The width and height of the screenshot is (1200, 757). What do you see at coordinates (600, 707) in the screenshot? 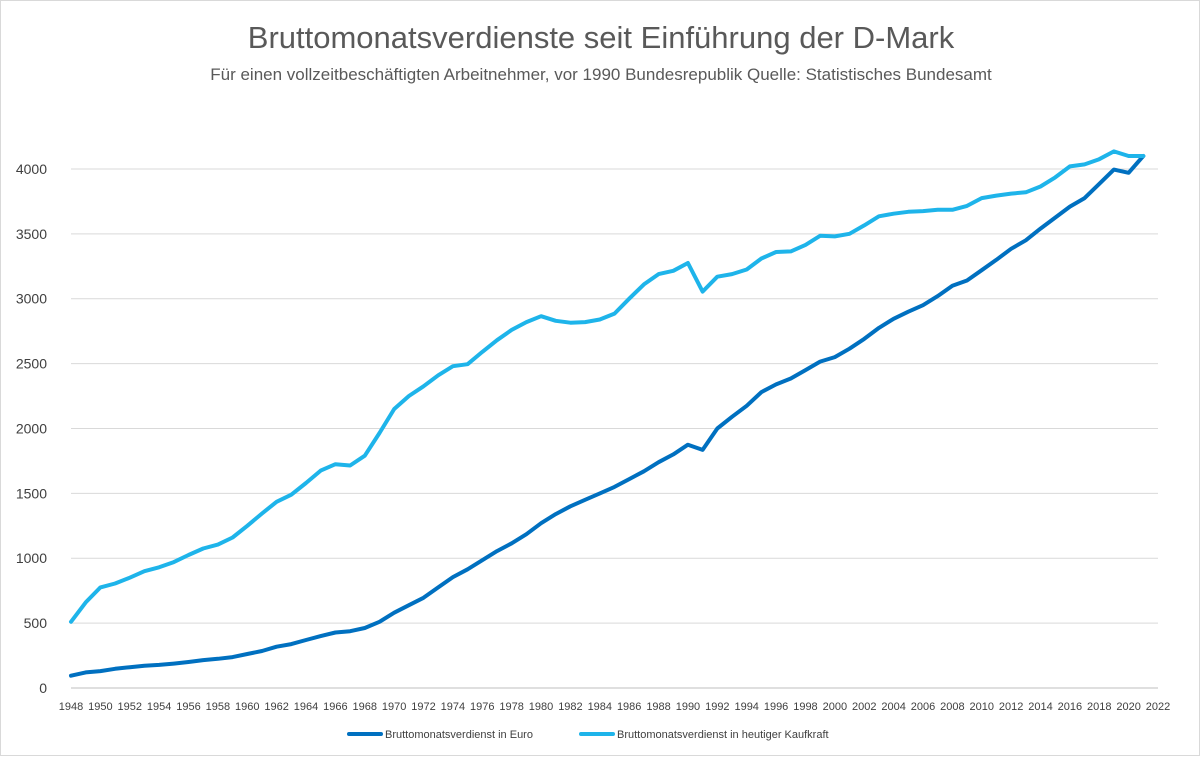
I see `x-tick-label: 1984` at bounding box center [600, 707].